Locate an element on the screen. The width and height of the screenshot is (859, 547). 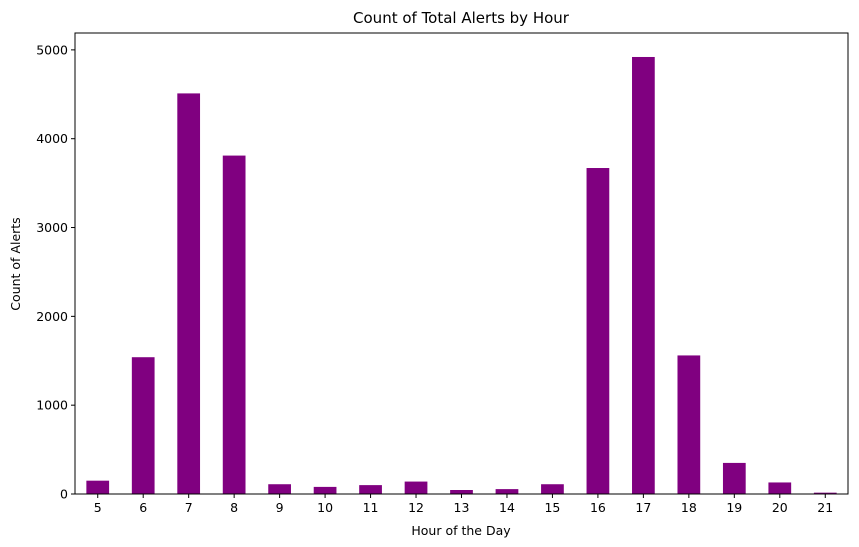
x-tick-label: 19 is located at coordinates (734, 507).